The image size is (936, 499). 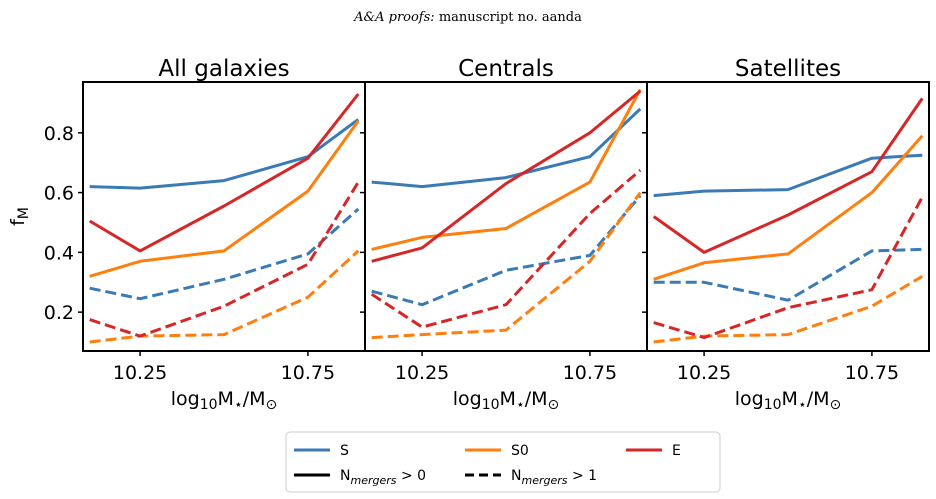 What do you see at coordinates (59, 194) in the screenshot?
I see `y-tick-label: 0.6` at bounding box center [59, 194].